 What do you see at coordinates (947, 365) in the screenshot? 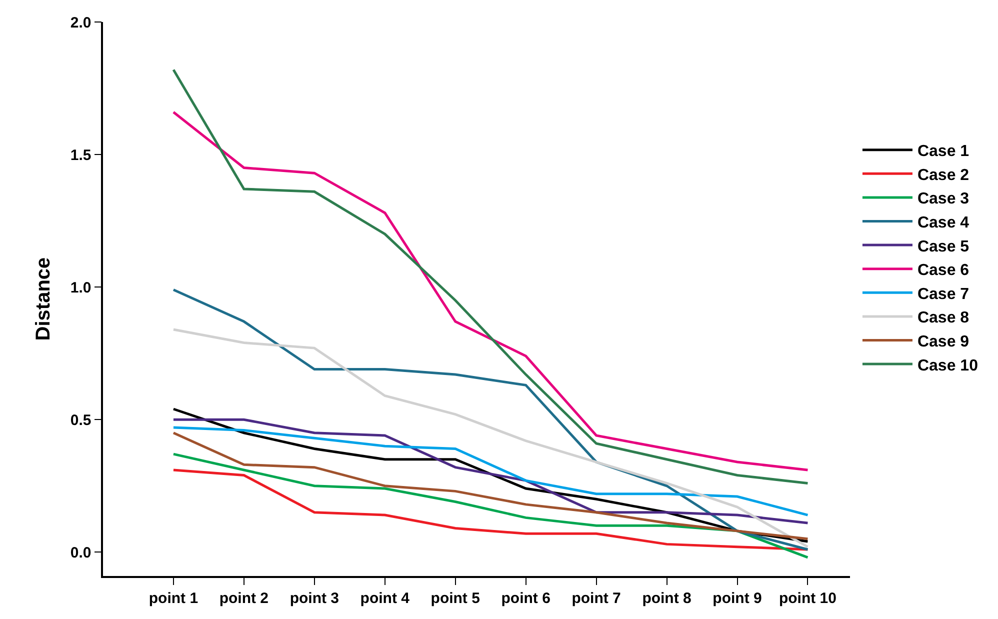
I see `legend-label: Case 10` at bounding box center [947, 365].